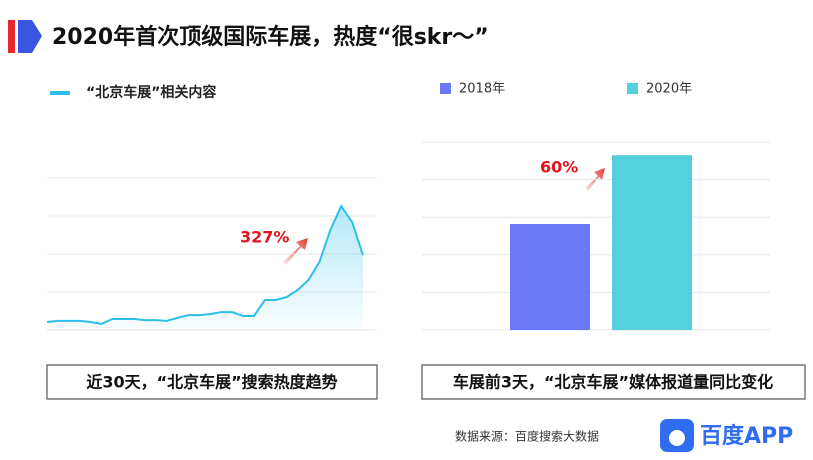 The height and width of the screenshot is (460, 813). What do you see at coordinates (264, 237) in the screenshot?
I see `annotation: 327%` at bounding box center [264, 237].